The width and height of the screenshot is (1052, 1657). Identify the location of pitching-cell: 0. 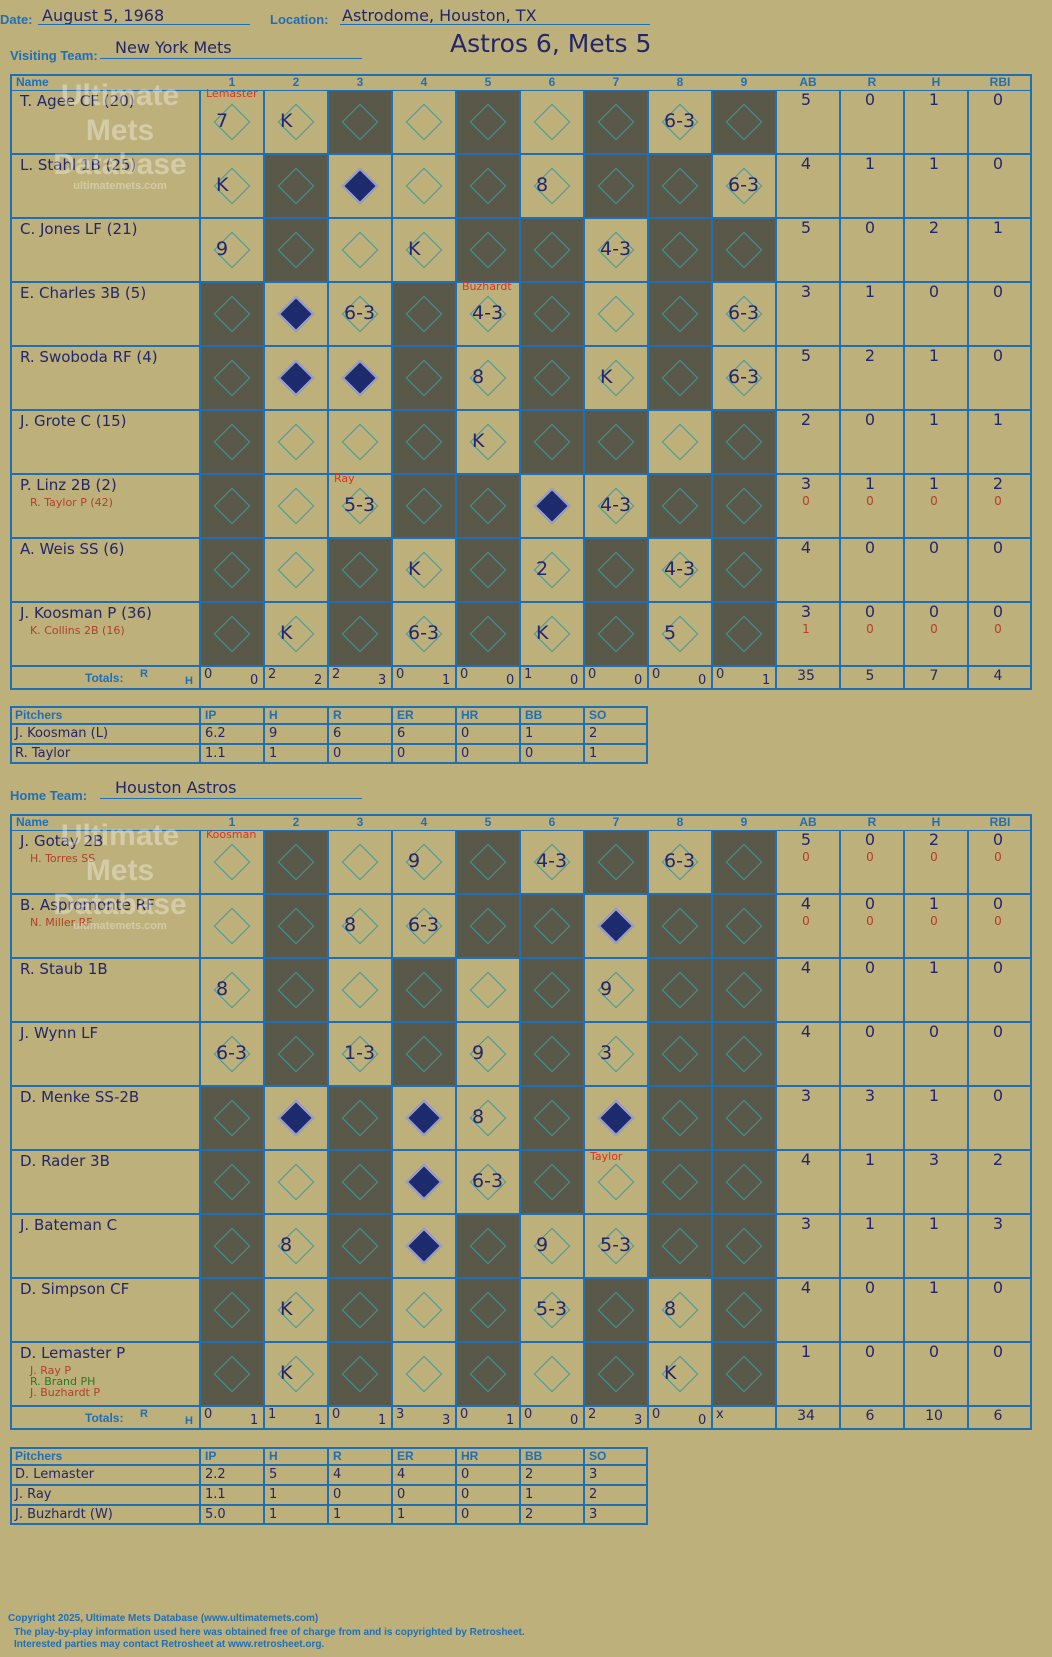
(424, 1495).